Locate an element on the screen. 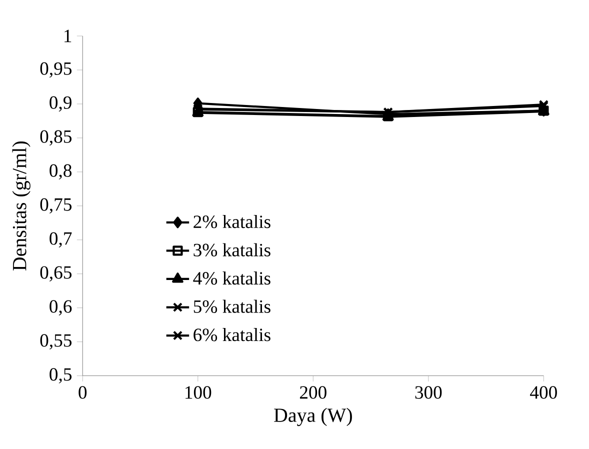 Image resolution: width=589 pixels, height=449 pixels. y-tick-label: 0,85 is located at coordinates (56, 138).